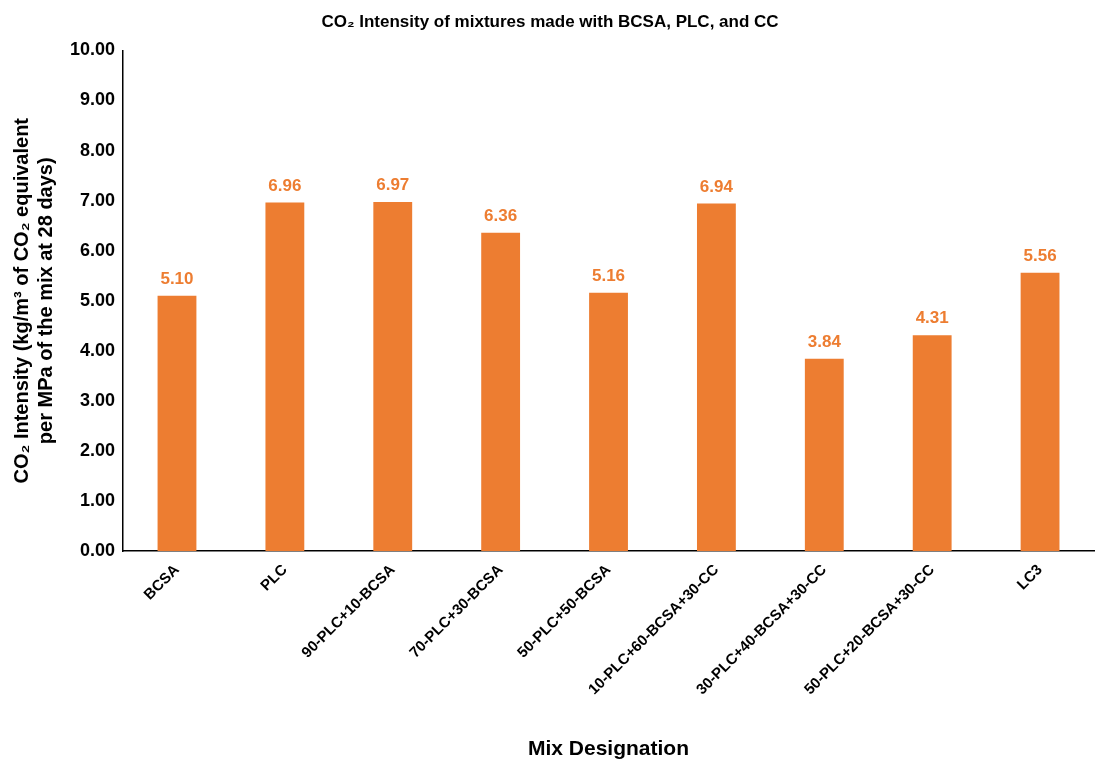 Image resolution: width=1106 pixels, height=774 pixels. Describe the element at coordinates (98, 349) in the screenshot. I see `y-tick-label: 4.00` at that location.